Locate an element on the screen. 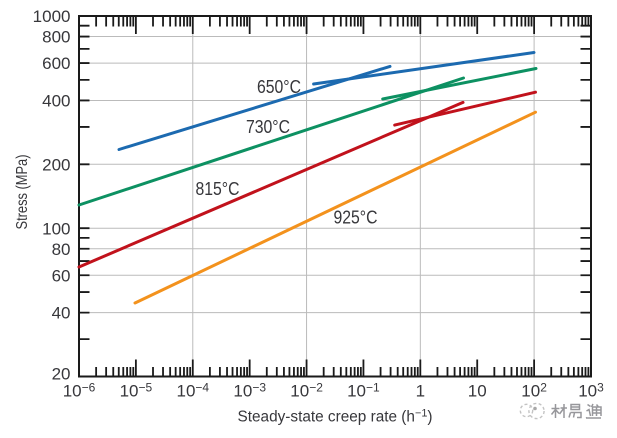  svg-text: 1000 is located at coordinates (52, 16).